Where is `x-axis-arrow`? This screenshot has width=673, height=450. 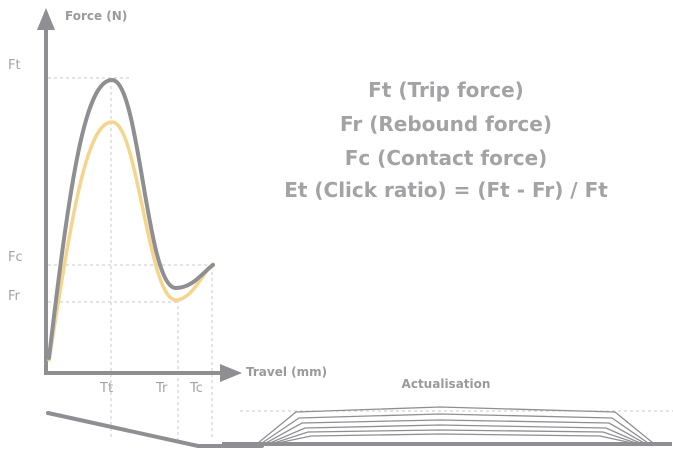
x-axis-arrow is located at coordinates (231, 373).